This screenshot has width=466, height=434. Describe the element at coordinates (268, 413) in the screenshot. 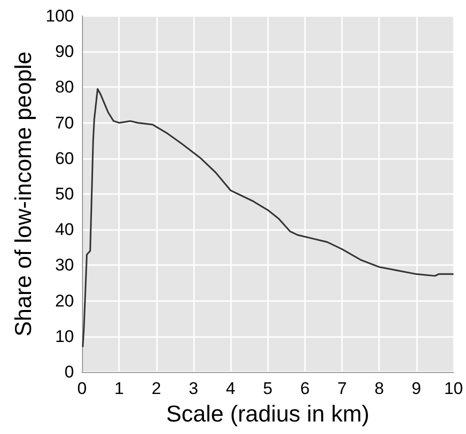

I see `x-axis-title: Scale (radius in km)` at that location.